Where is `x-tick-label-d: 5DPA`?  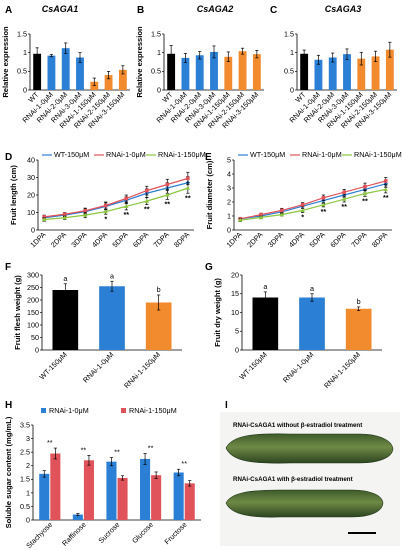 x-tick-label-d: 5DPA is located at coordinates (119, 239).